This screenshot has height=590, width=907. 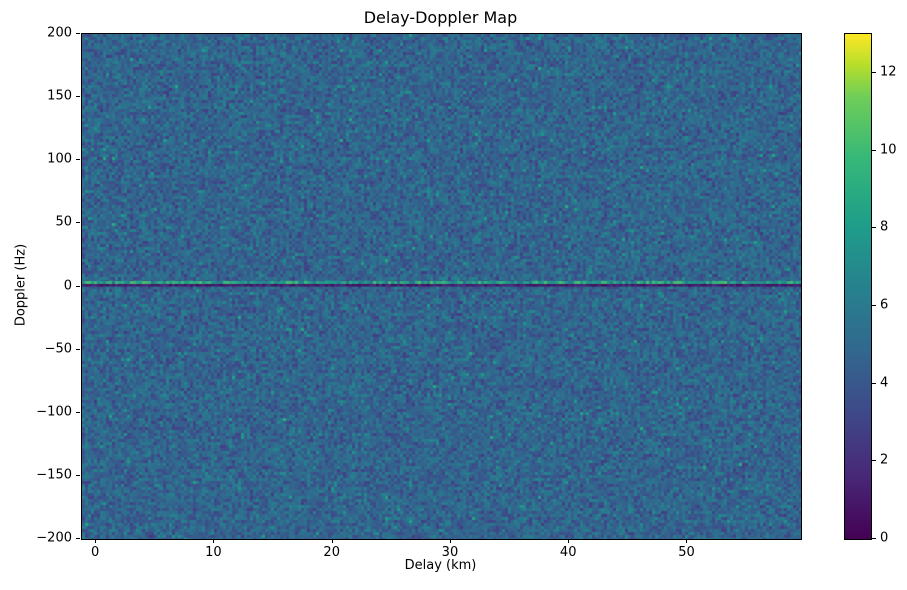 I want to click on colorbar-tick-label: 2, so click(x=884, y=460).